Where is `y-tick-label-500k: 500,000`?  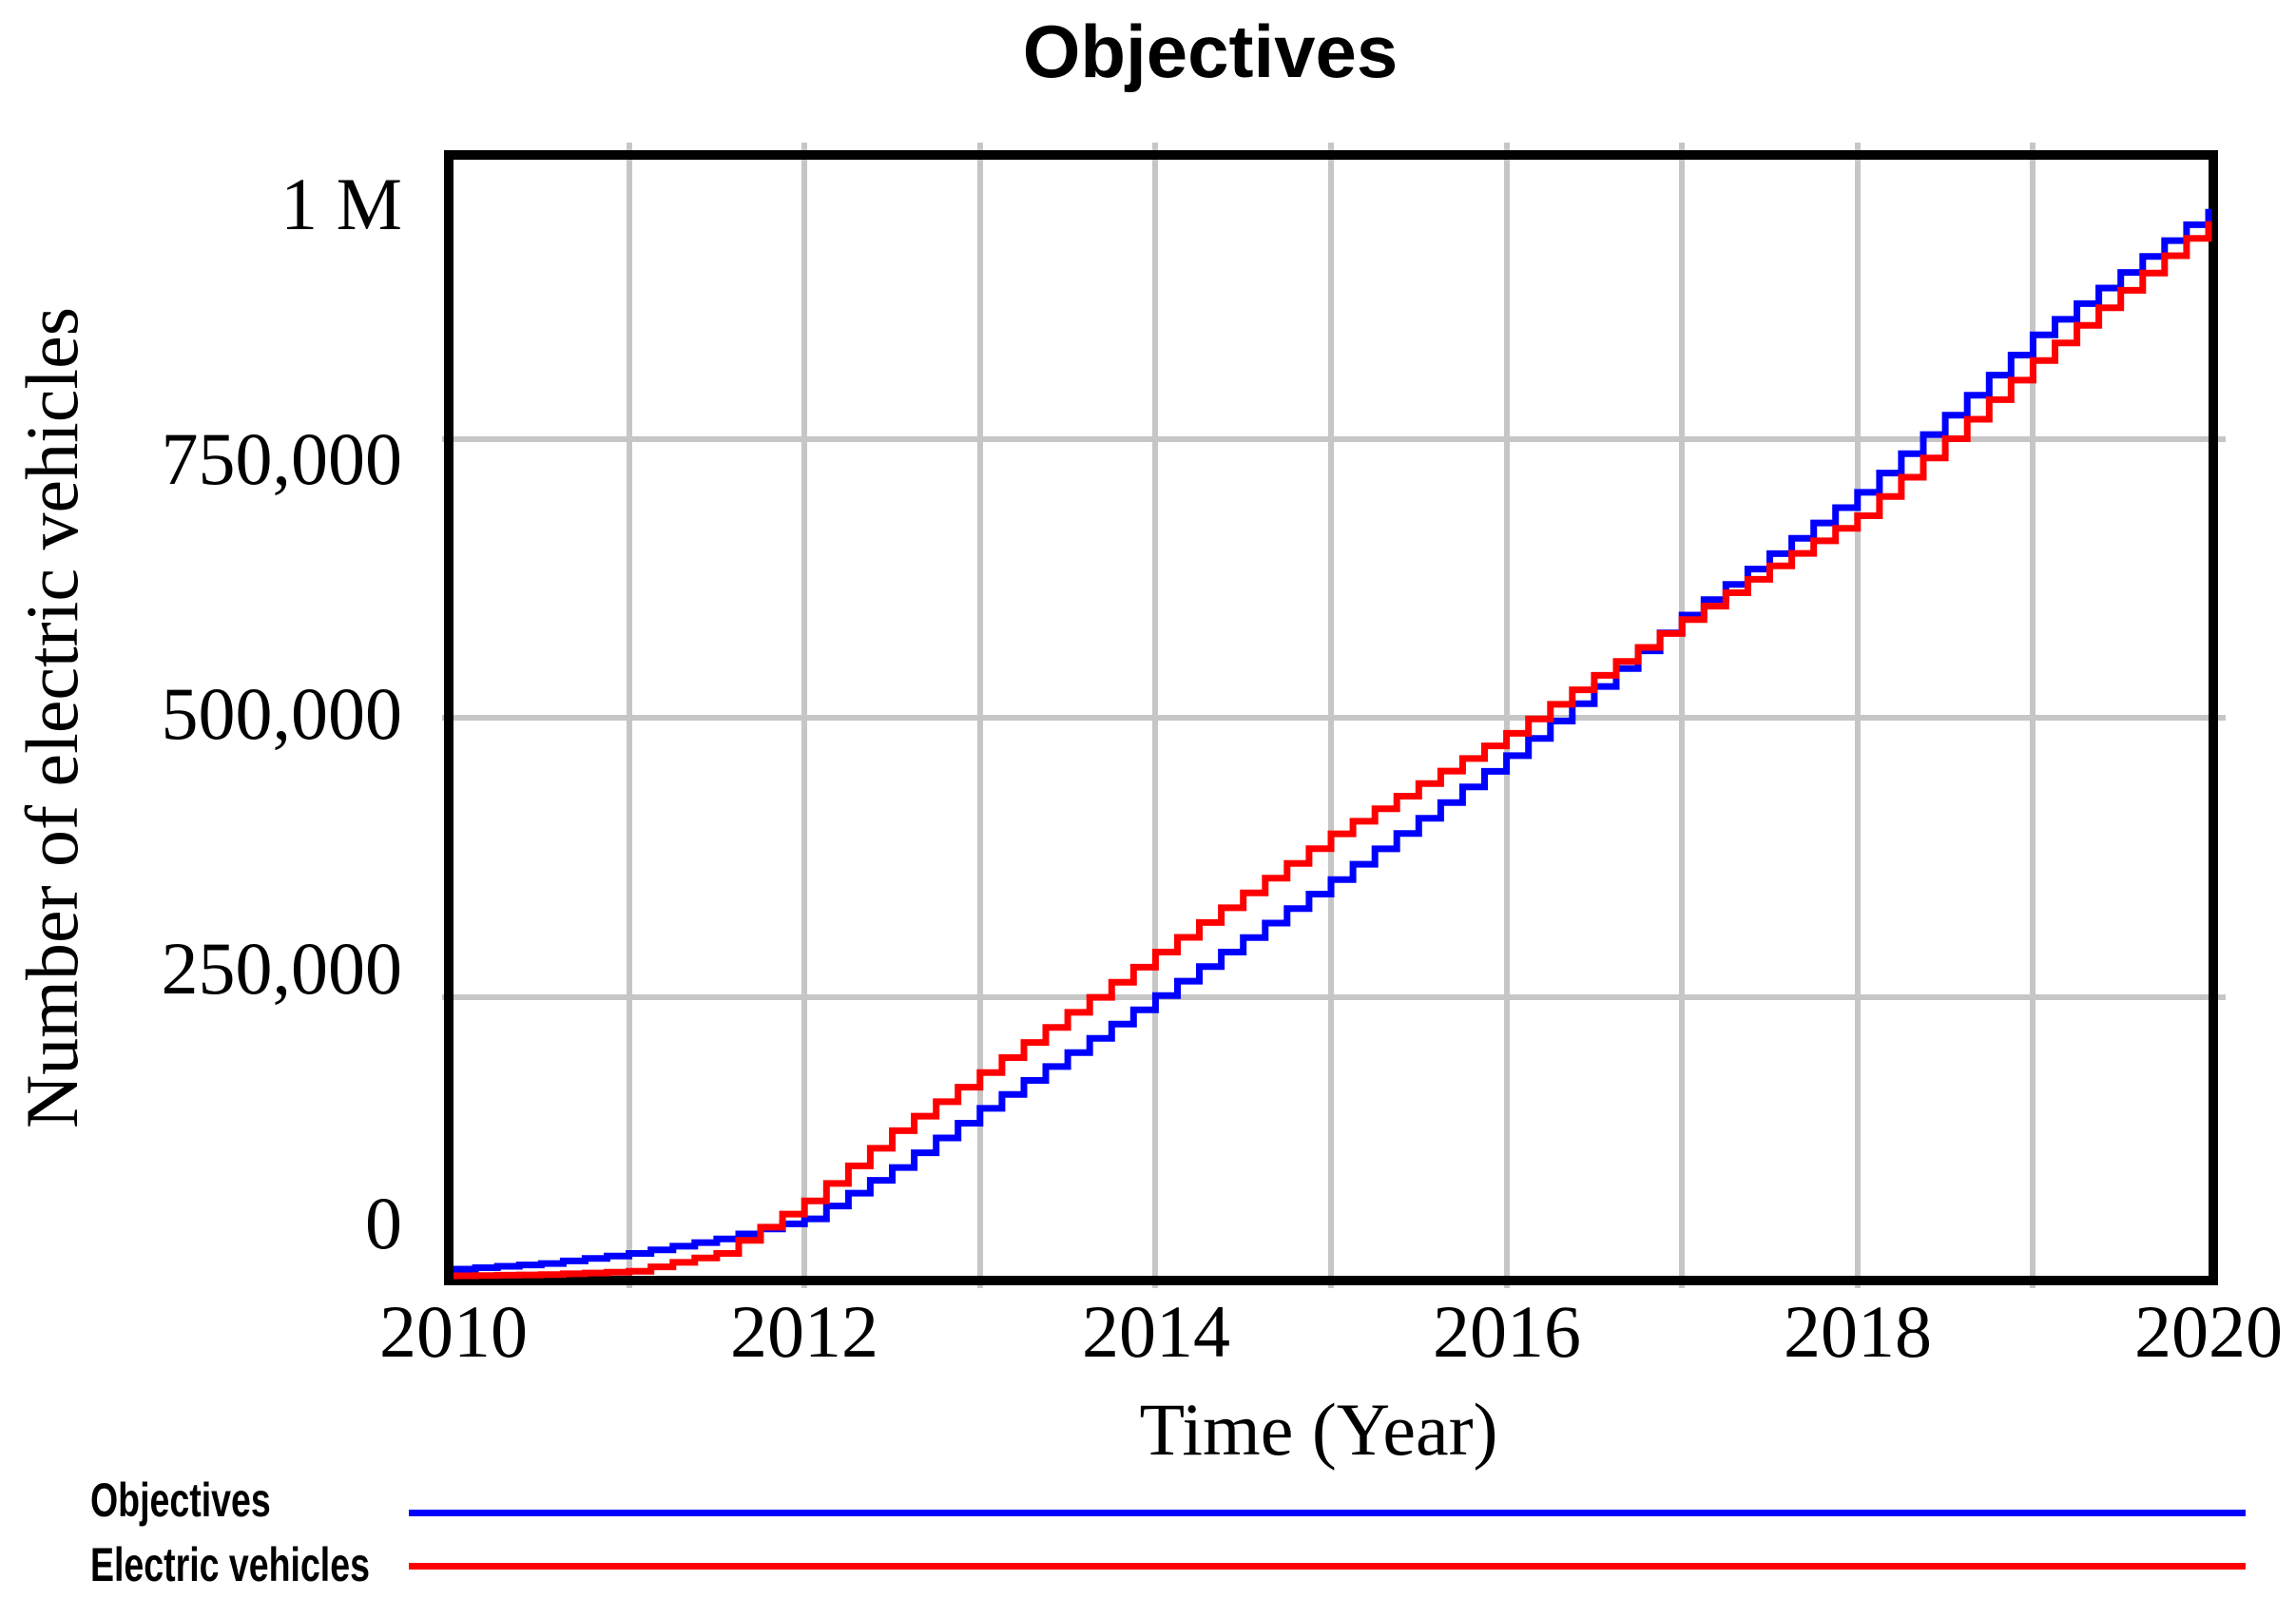
y-tick-label-500k: 500,000 is located at coordinates (282, 713).